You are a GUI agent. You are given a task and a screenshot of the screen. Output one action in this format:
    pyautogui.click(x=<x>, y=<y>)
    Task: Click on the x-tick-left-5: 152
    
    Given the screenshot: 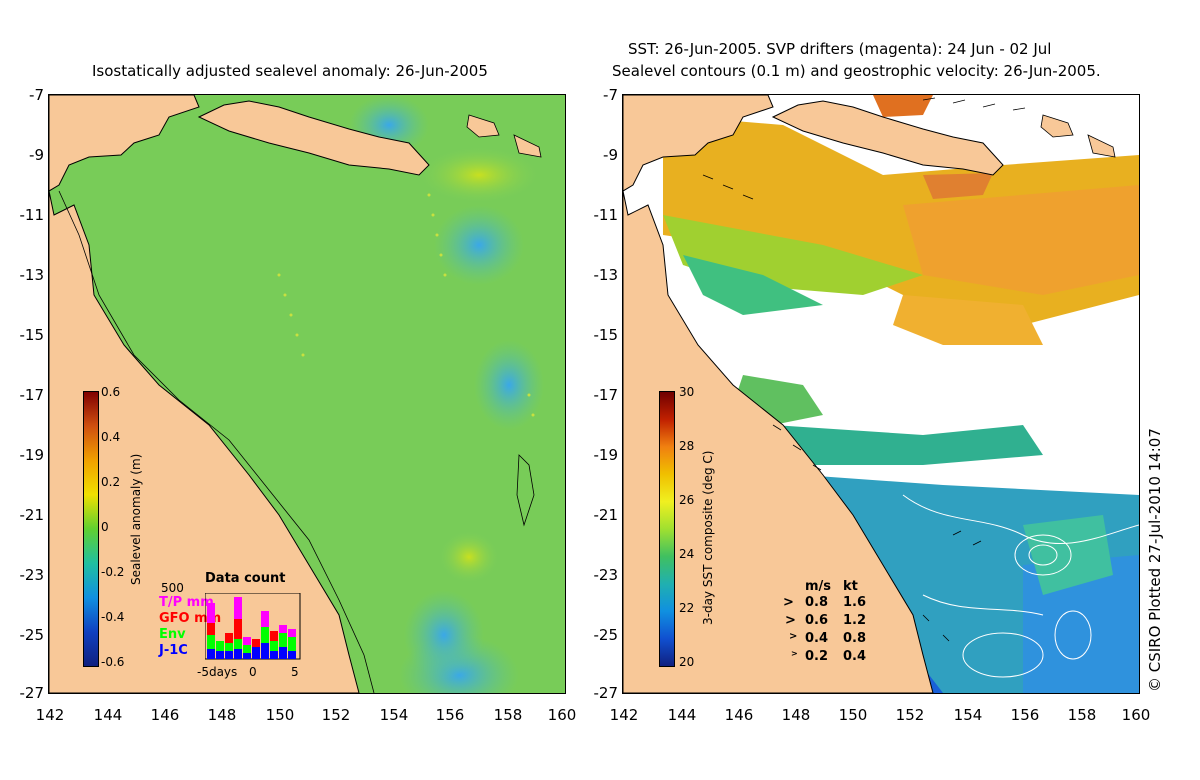 What is the action you would take?
    pyautogui.click(x=336, y=715)
    